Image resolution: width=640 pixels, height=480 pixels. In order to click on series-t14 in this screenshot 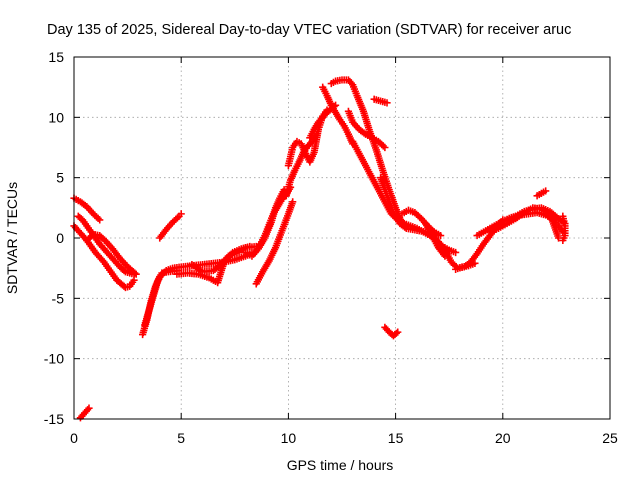, I will do `click(301, 165)`.